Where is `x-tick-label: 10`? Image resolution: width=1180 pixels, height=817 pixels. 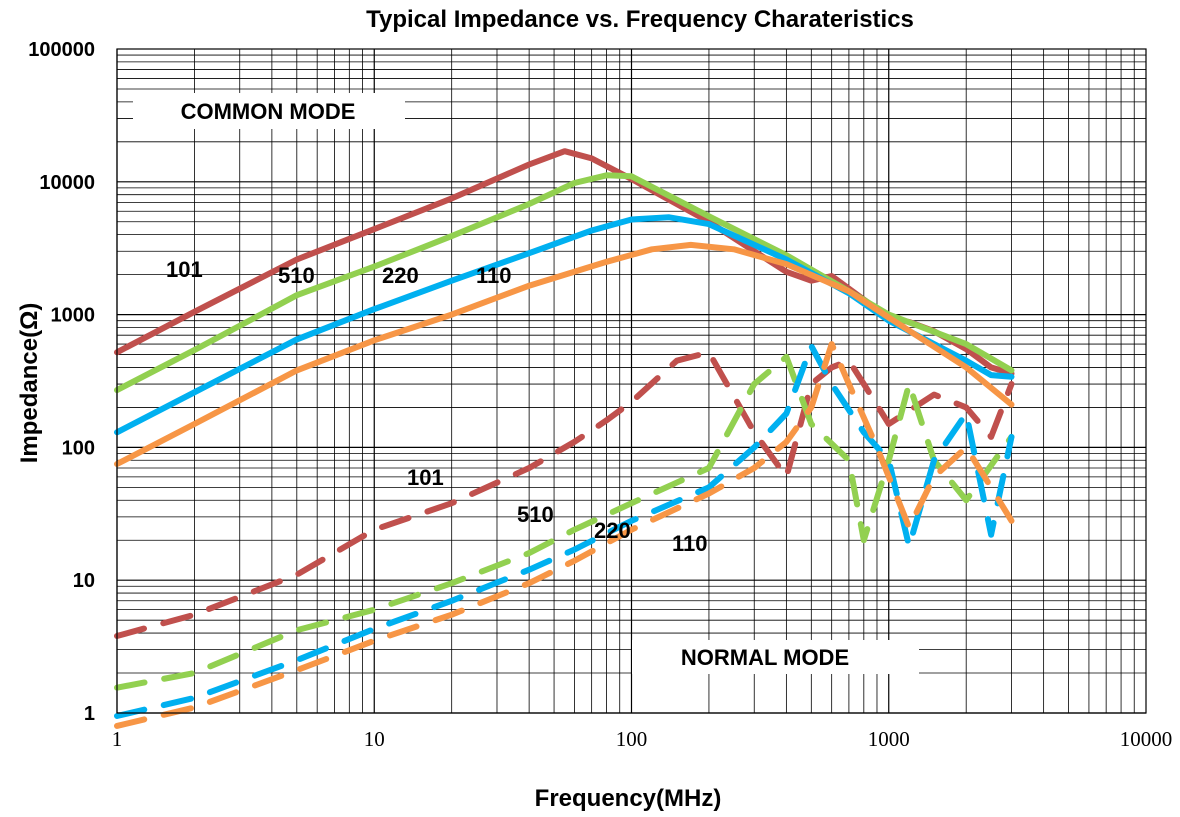
x-tick-label: 10 is located at coordinates (374, 739).